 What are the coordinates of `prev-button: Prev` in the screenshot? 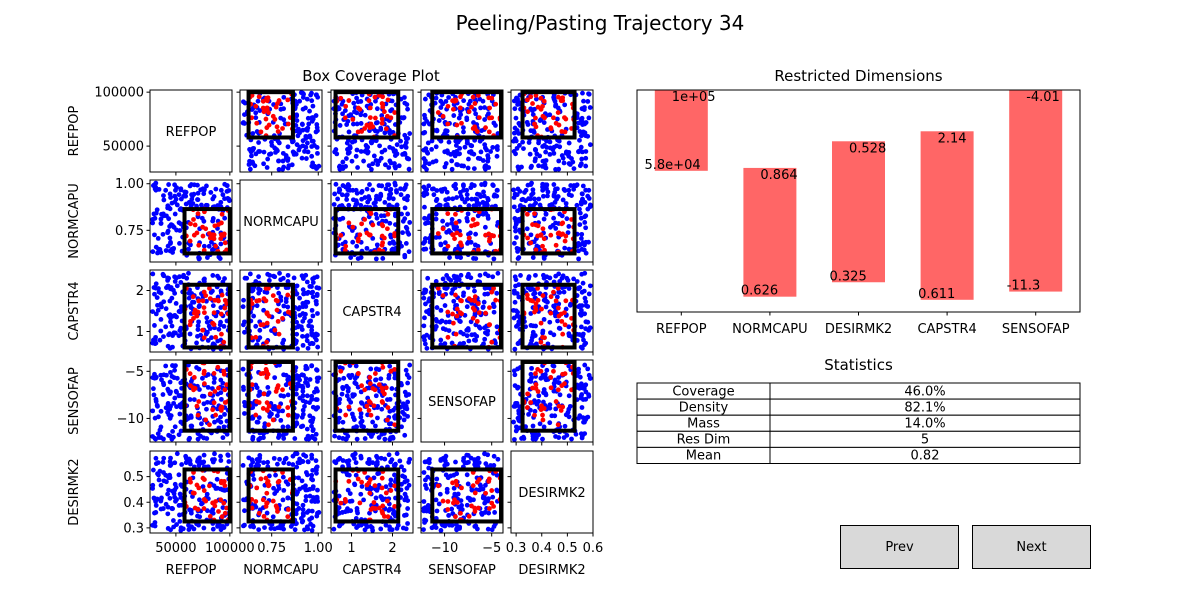 It's located at (899, 547).